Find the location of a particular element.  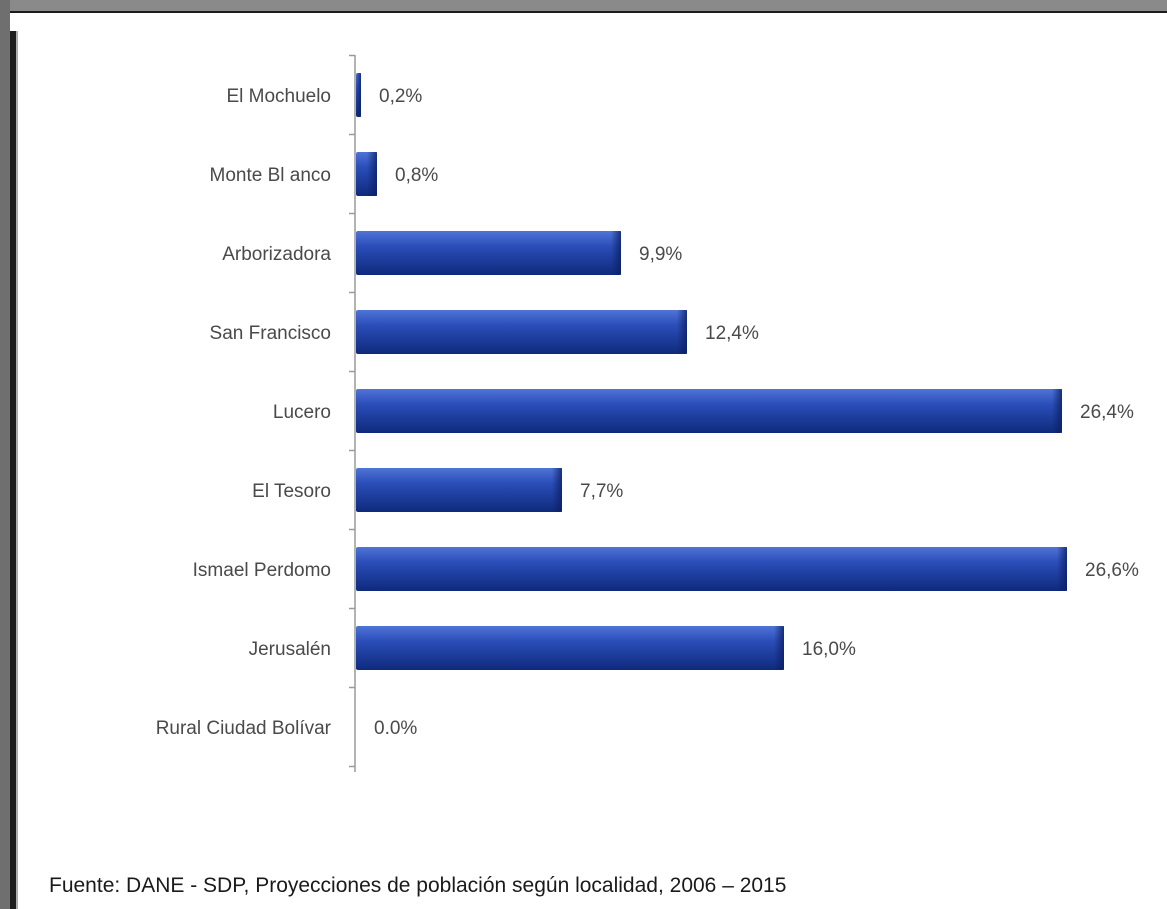

value-label: 0,8% is located at coordinates (416, 175).